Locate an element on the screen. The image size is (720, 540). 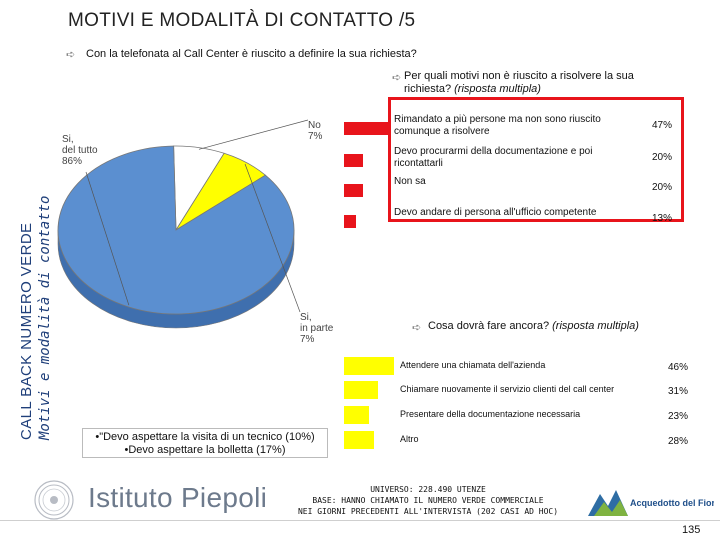
side-caption-subtitle: Motivi e modalità di contatto is located at coordinates (45, 317).